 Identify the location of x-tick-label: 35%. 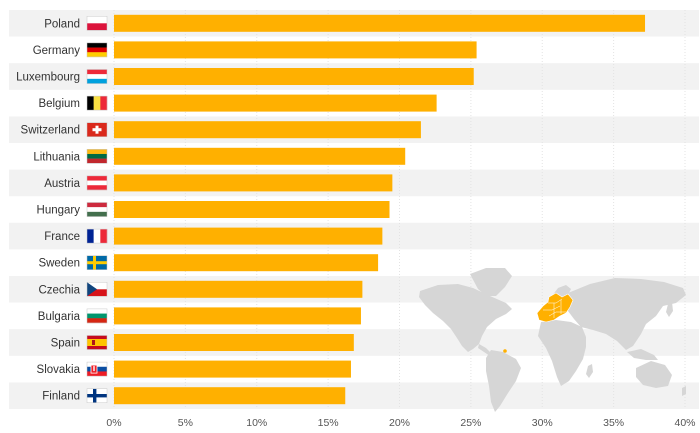
(613, 423).